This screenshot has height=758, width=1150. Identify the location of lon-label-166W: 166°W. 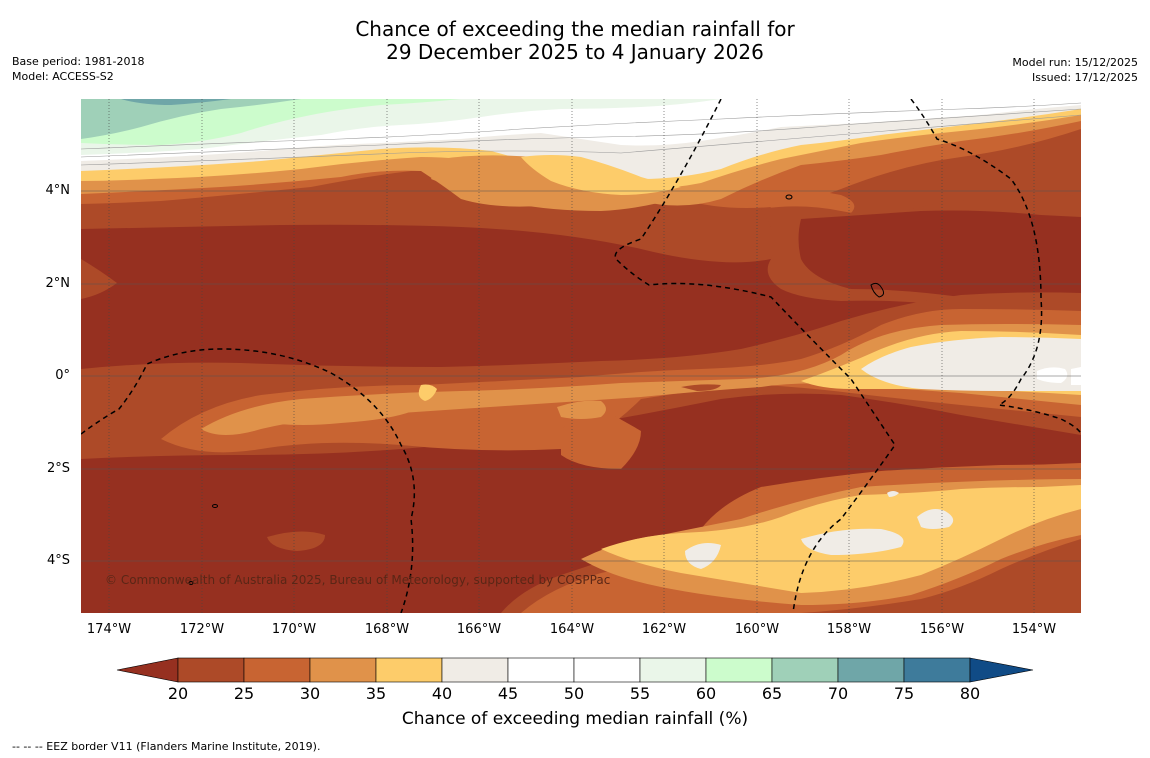
(479, 629).